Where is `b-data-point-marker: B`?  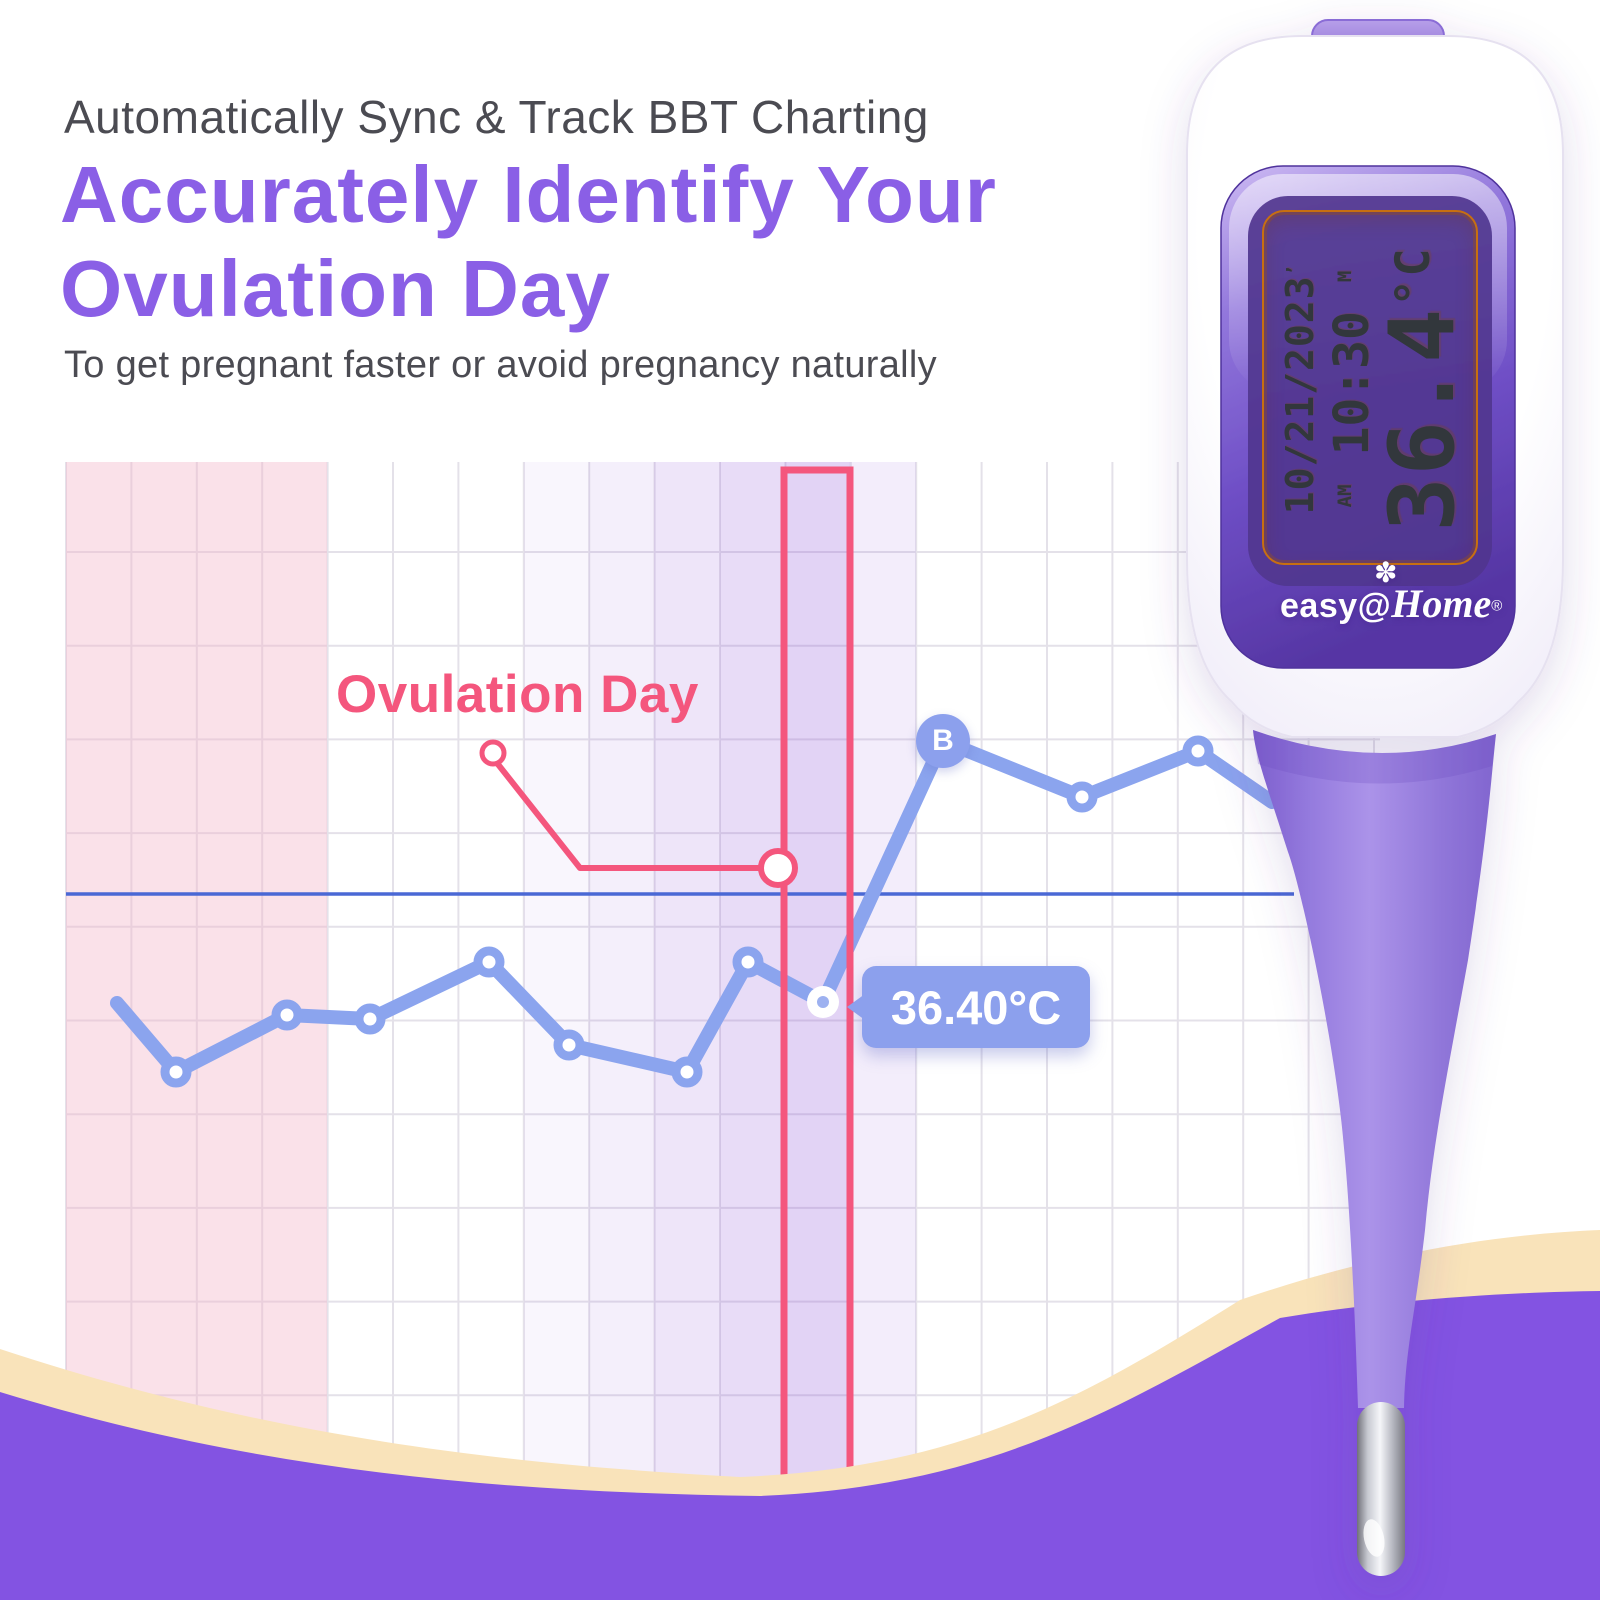
b-data-point-marker: B is located at coordinates (943, 741).